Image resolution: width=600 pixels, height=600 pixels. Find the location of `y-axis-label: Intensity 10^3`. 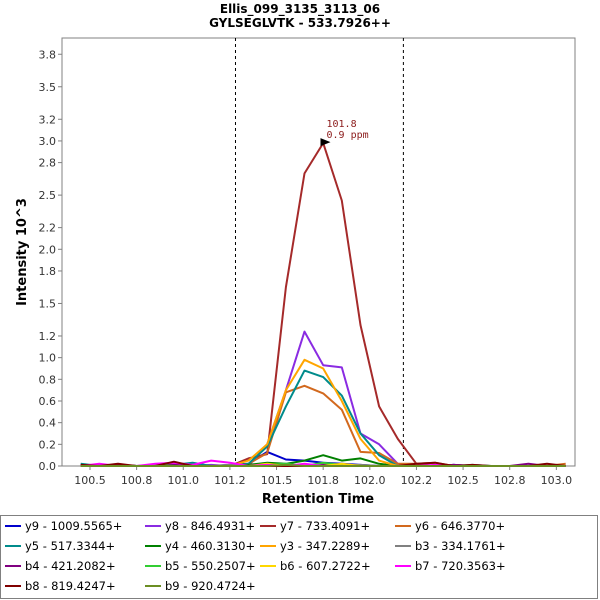

y-axis-label: Intensity 10^3 is located at coordinates (22, 252).